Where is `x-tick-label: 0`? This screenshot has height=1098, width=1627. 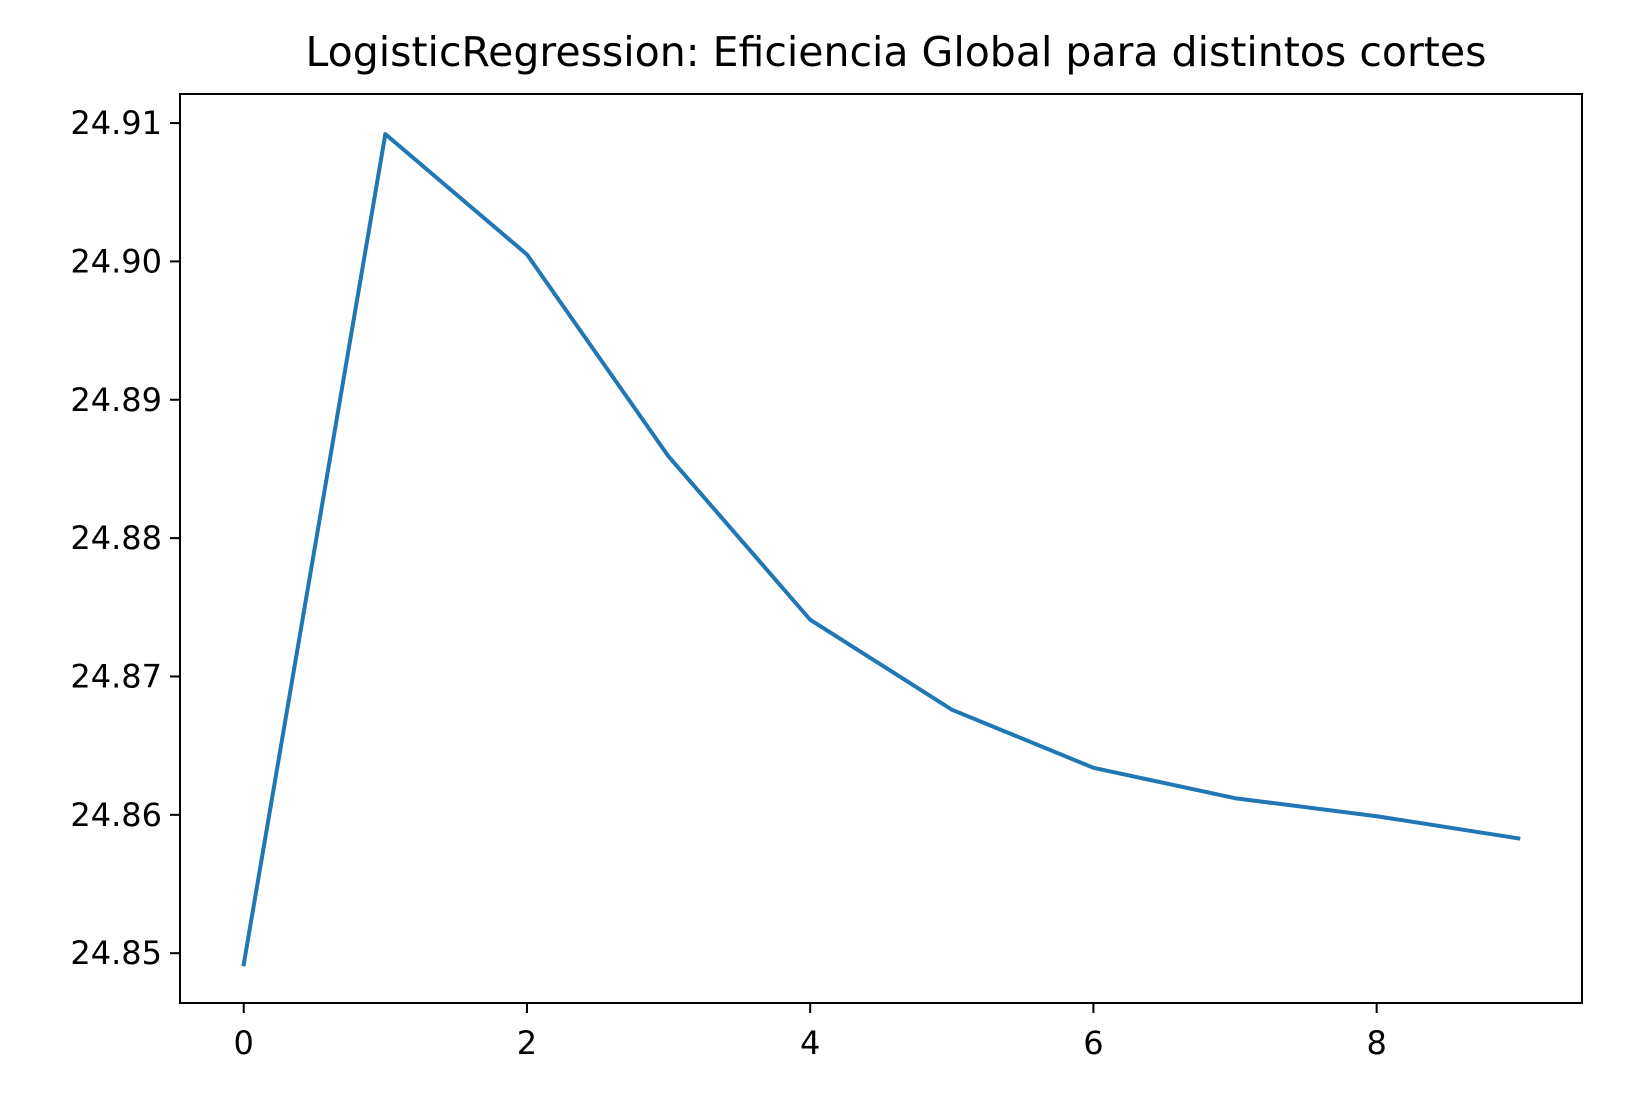
x-tick-label: 0 is located at coordinates (244, 1043).